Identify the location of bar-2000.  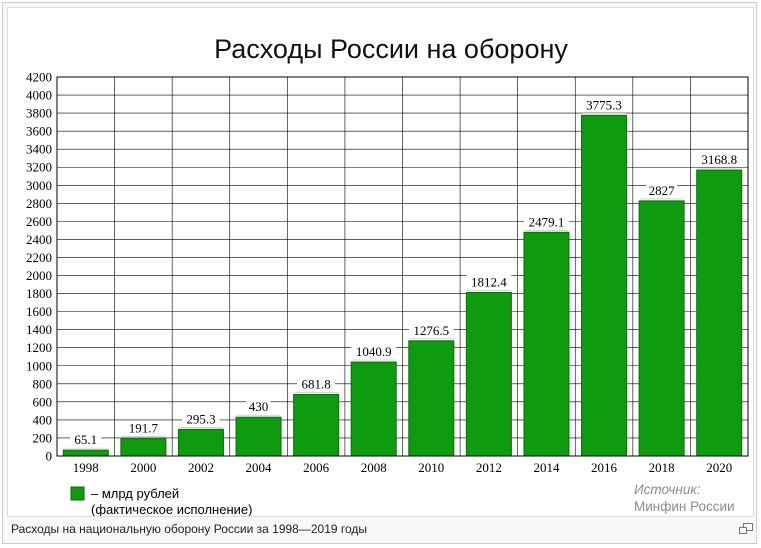
(143, 447).